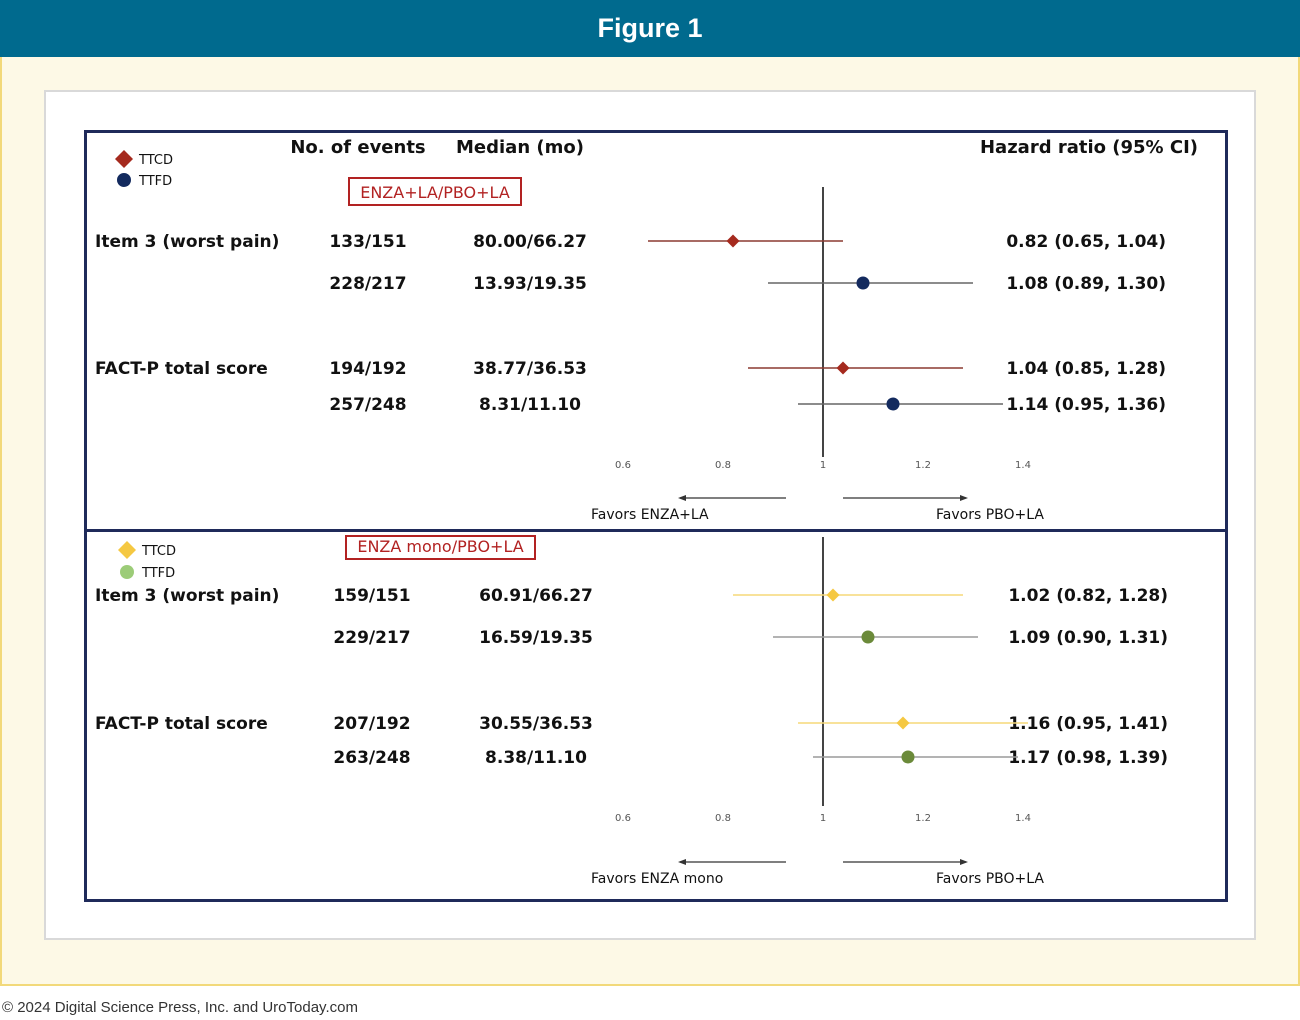 The width and height of the screenshot is (1300, 1020). Describe the element at coordinates (1086, 284) in the screenshot. I see `hazard-ratio-value: 1.08 (0.89, 1.30)` at that location.